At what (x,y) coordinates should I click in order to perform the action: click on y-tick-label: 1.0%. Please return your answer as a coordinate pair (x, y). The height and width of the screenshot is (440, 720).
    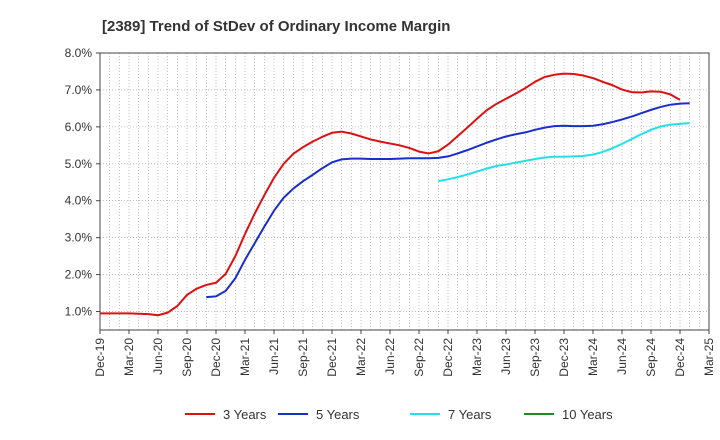
    Looking at the image, I should click on (79, 312).